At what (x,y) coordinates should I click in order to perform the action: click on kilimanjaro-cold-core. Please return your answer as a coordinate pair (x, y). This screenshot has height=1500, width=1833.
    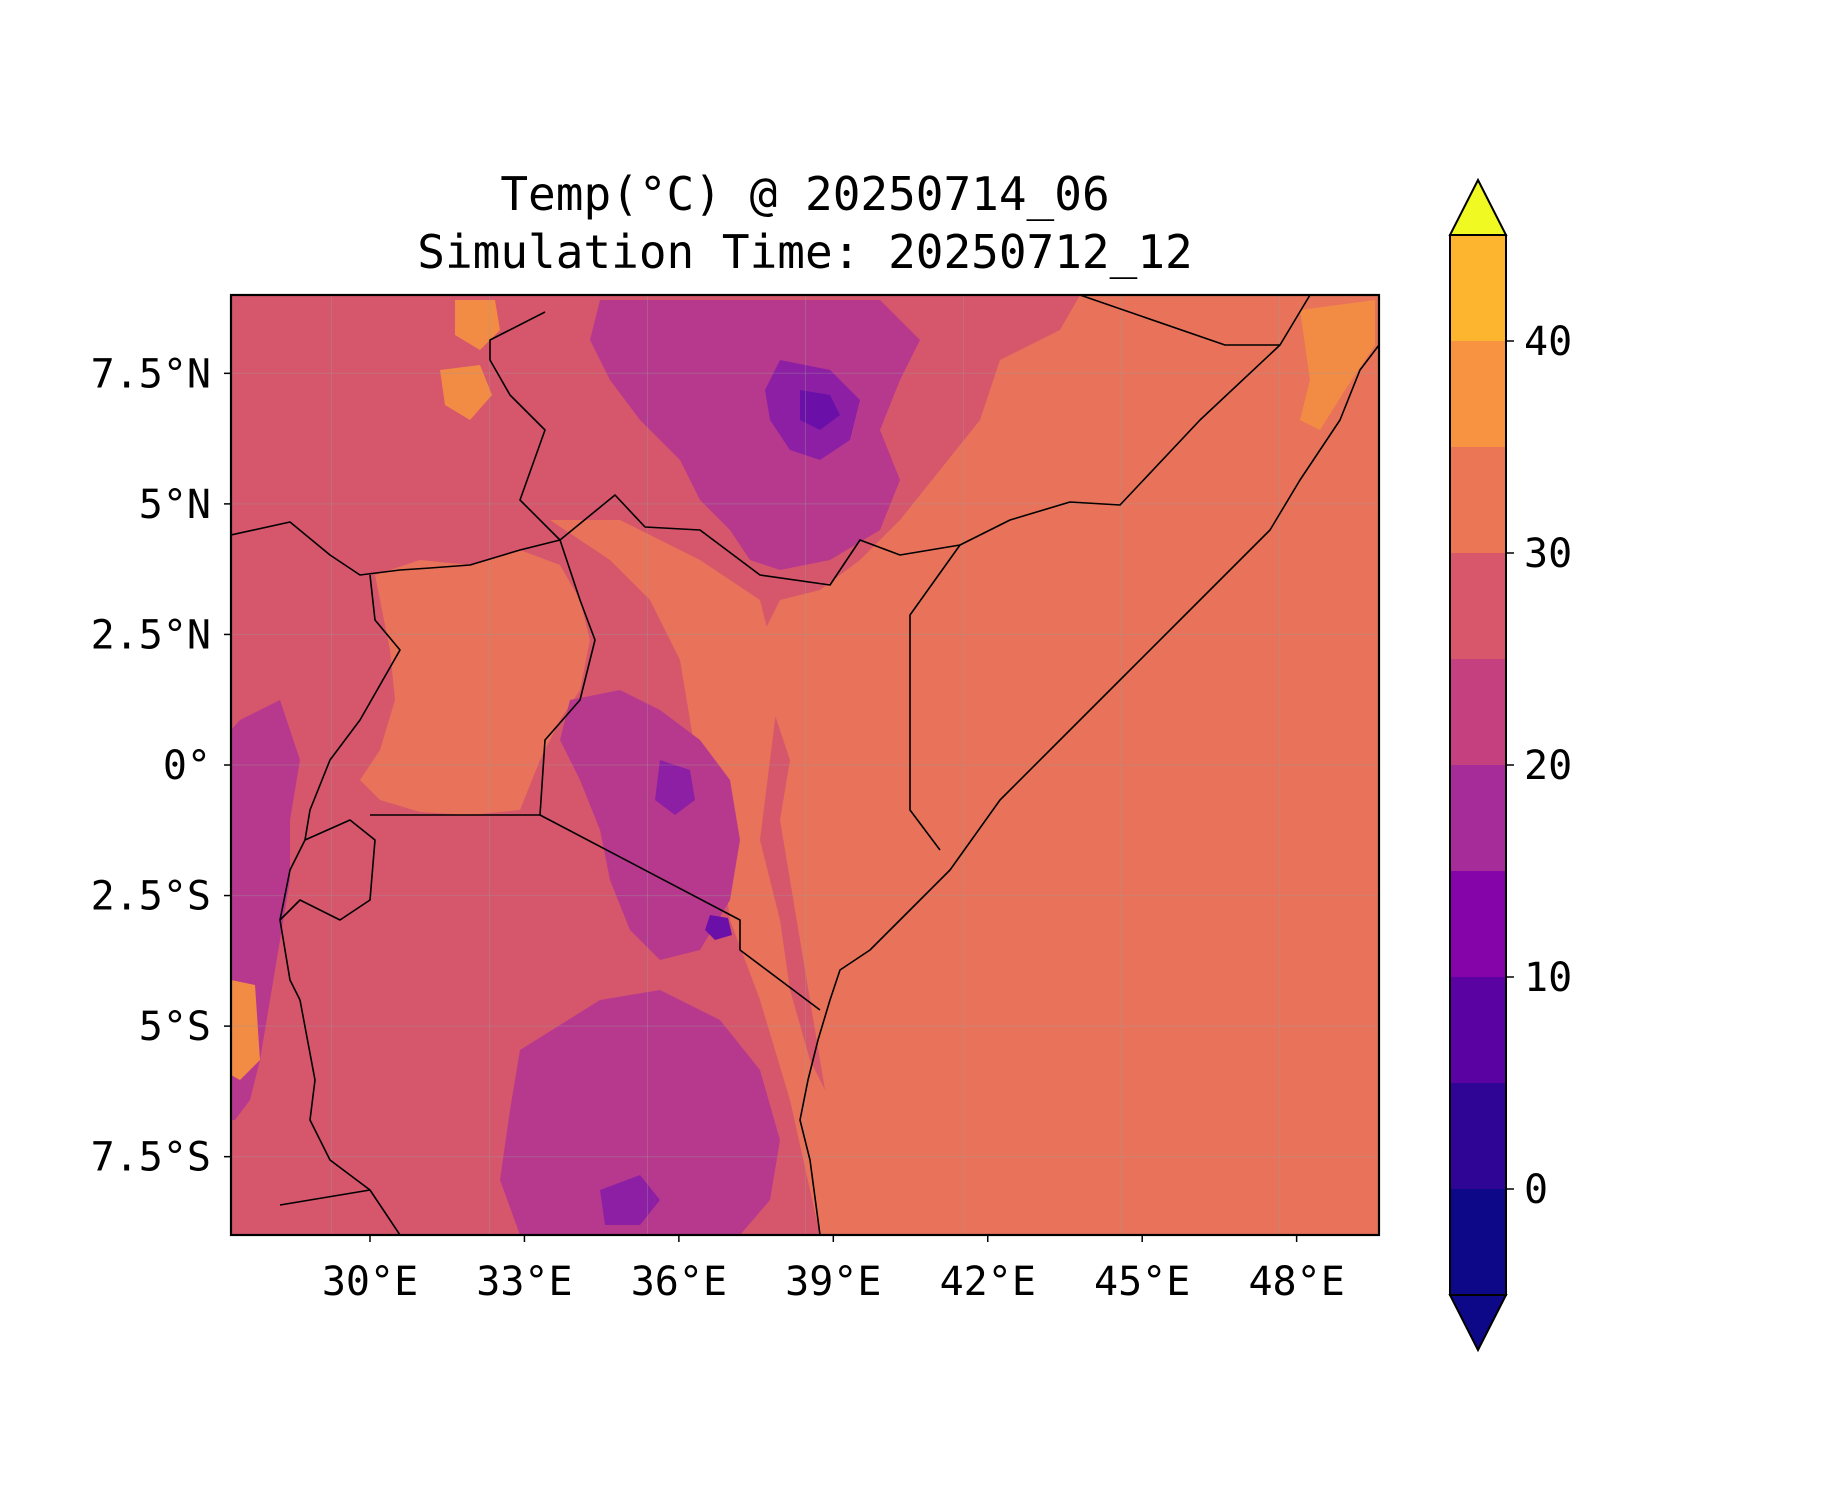
    Looking at the image, I should click on (718, 927).